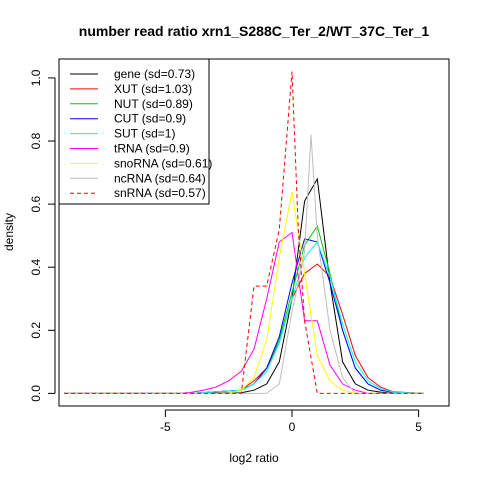  Describe the element at coordinates (36, 393) in the screenshot. I see `y-tick-label: 0.0` at that location.